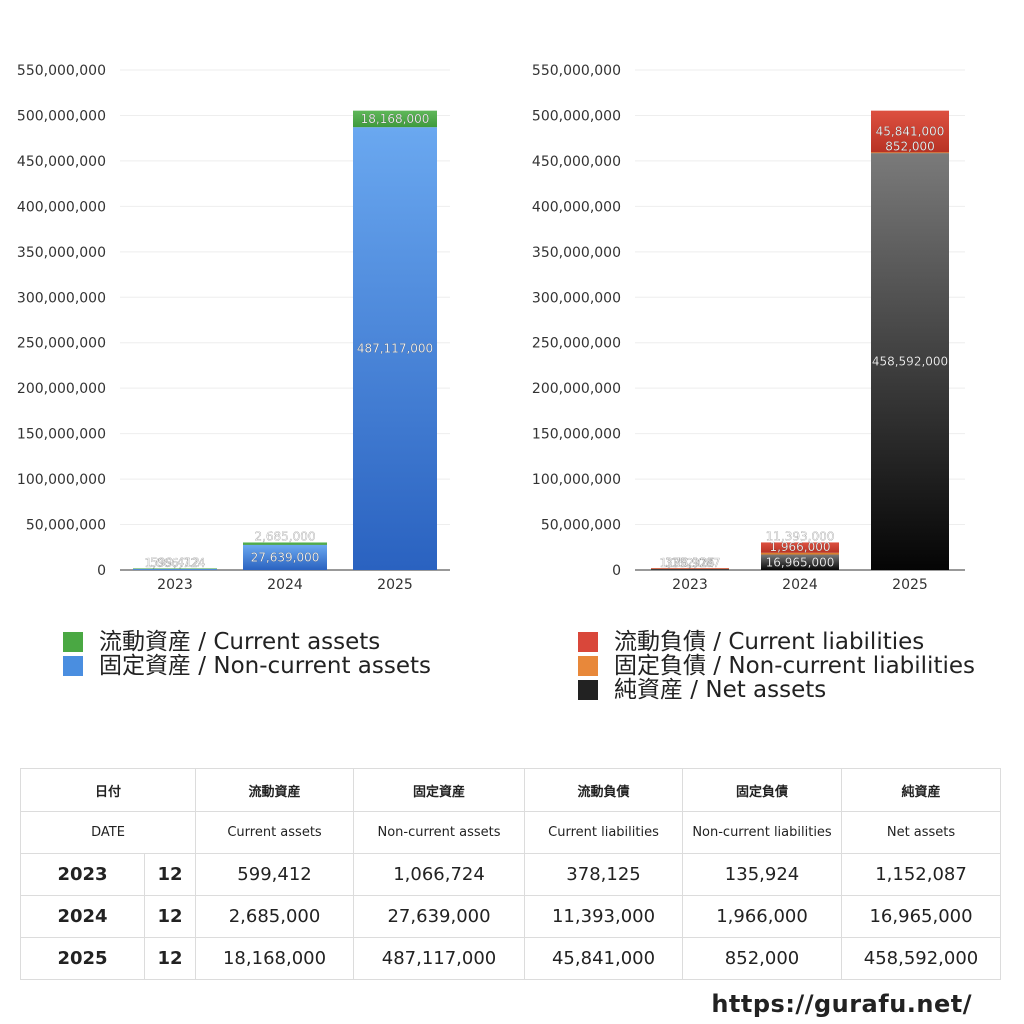  I want to click on footer-url: https://gurafu.net/, so click(841, 1004).